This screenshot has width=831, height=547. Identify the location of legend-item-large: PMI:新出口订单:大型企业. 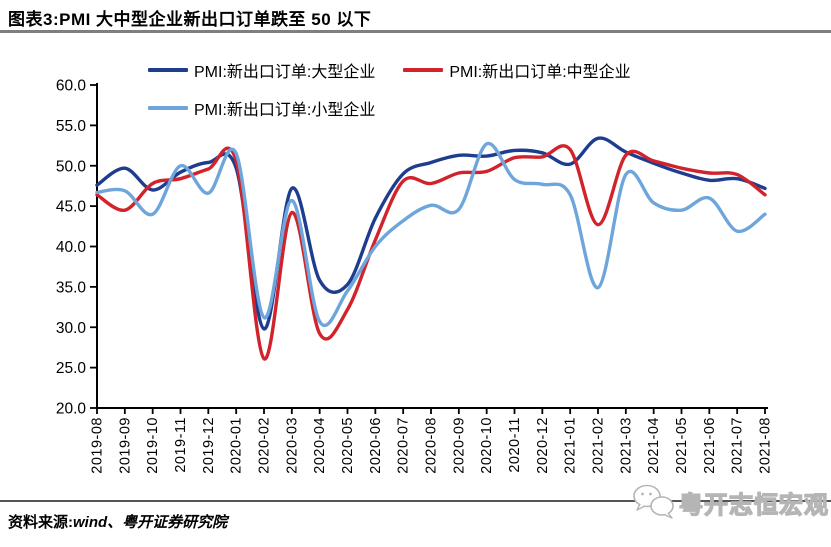
(261, 70).